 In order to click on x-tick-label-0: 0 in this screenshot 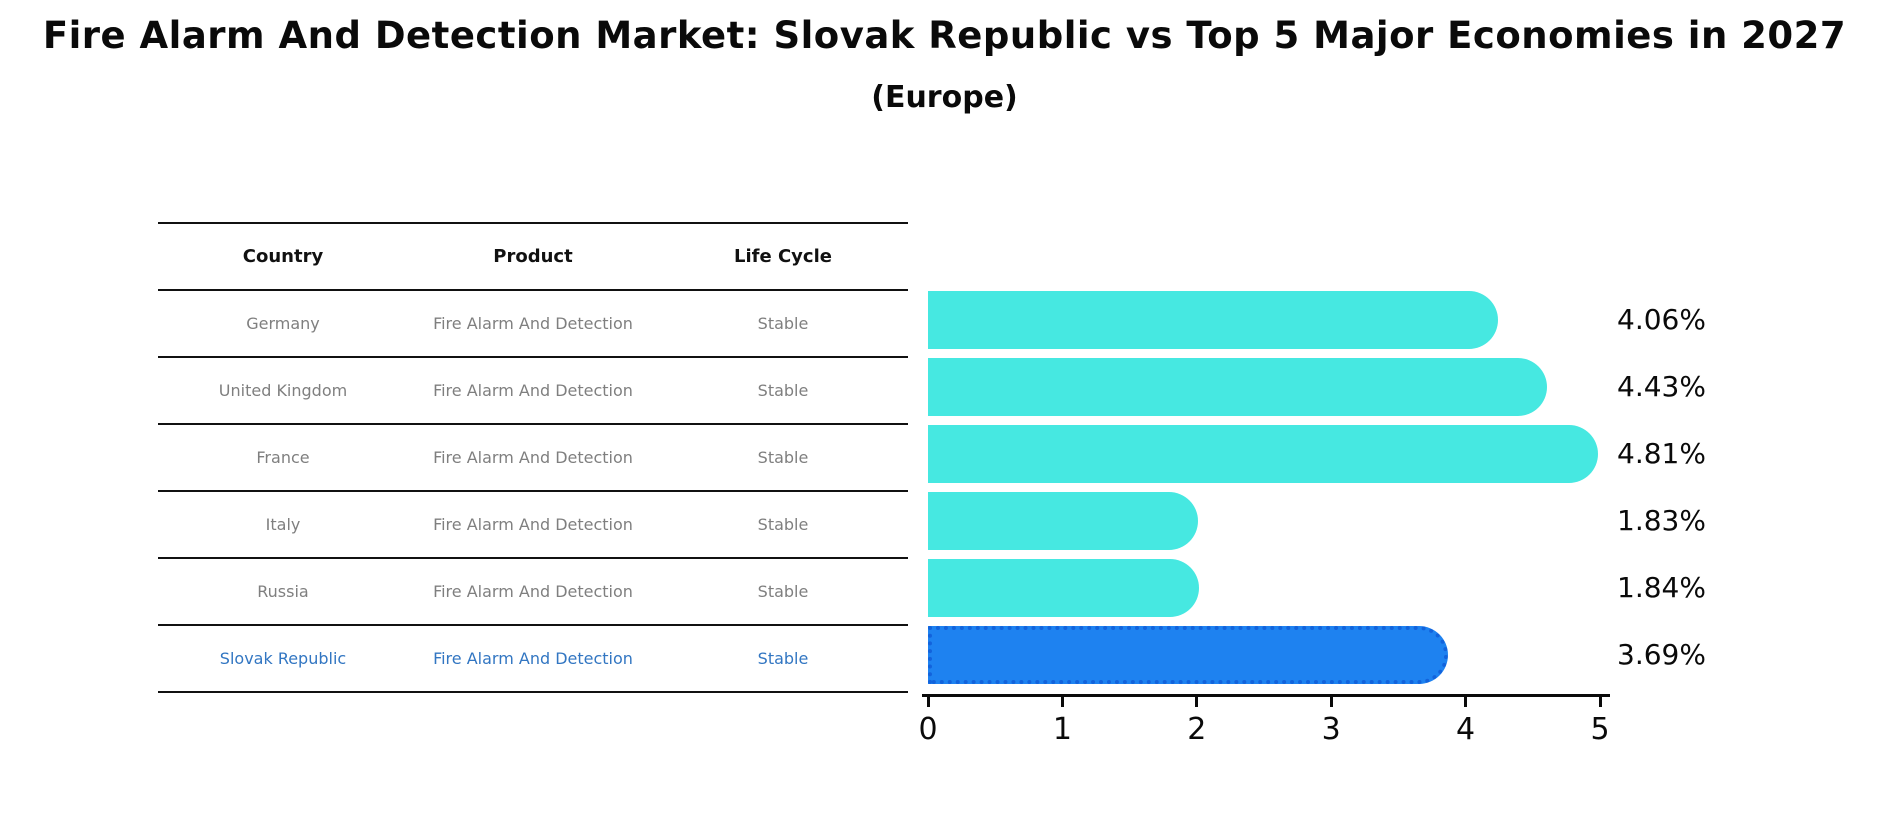, I will do `click(928, 729)`.